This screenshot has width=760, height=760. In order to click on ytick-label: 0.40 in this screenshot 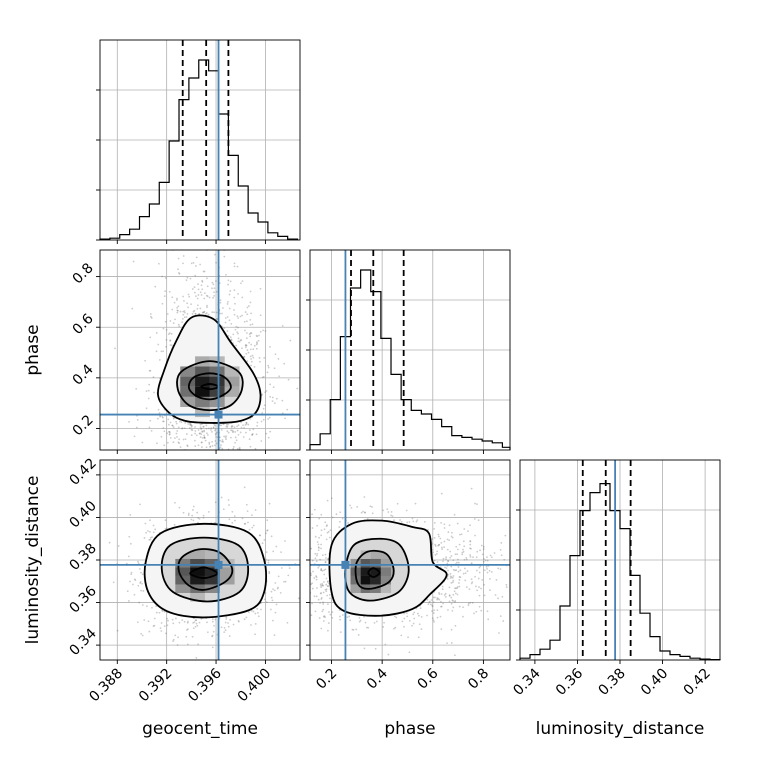, I will do `click(82, 514)`.